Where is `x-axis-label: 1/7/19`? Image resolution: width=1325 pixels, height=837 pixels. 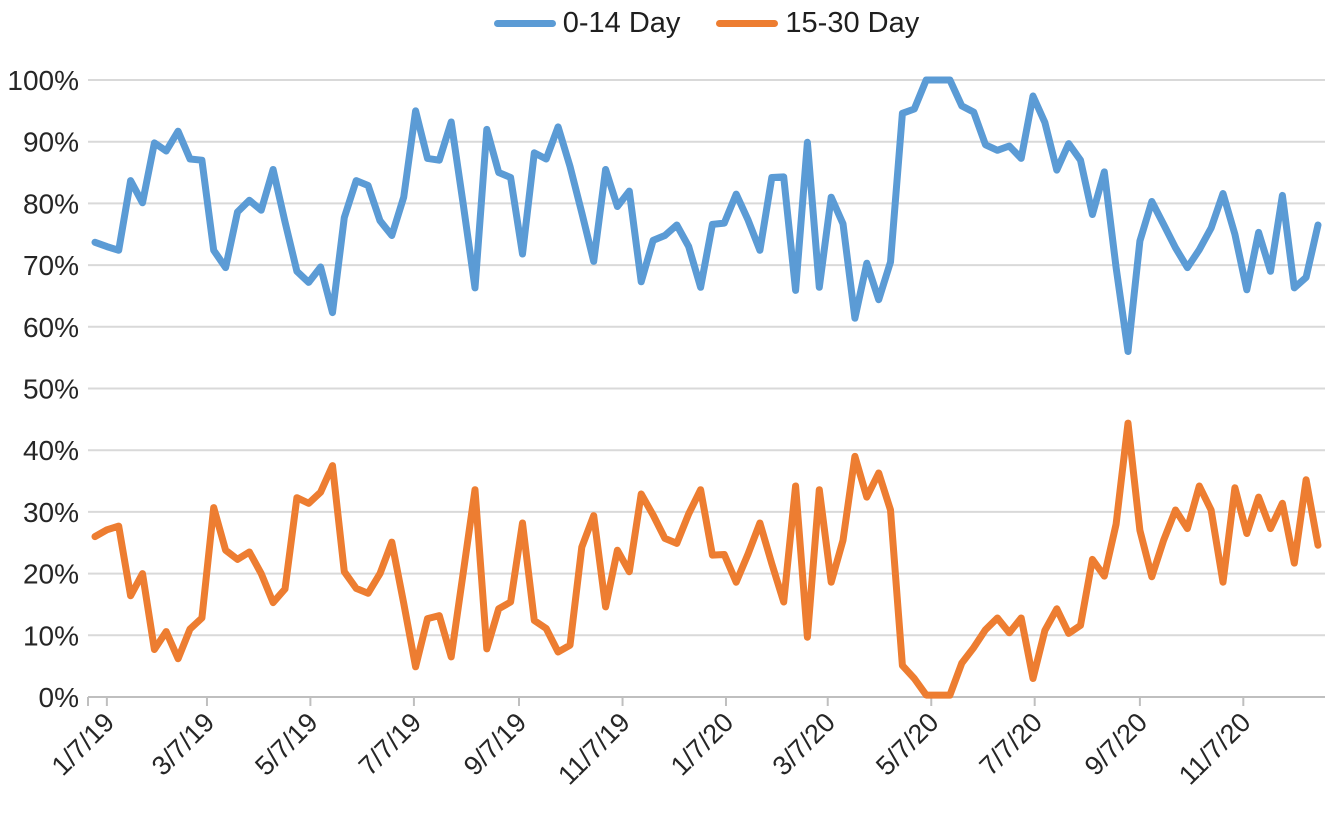
x-axis-label: 1/7/19 is located at coordinates (83, 744).